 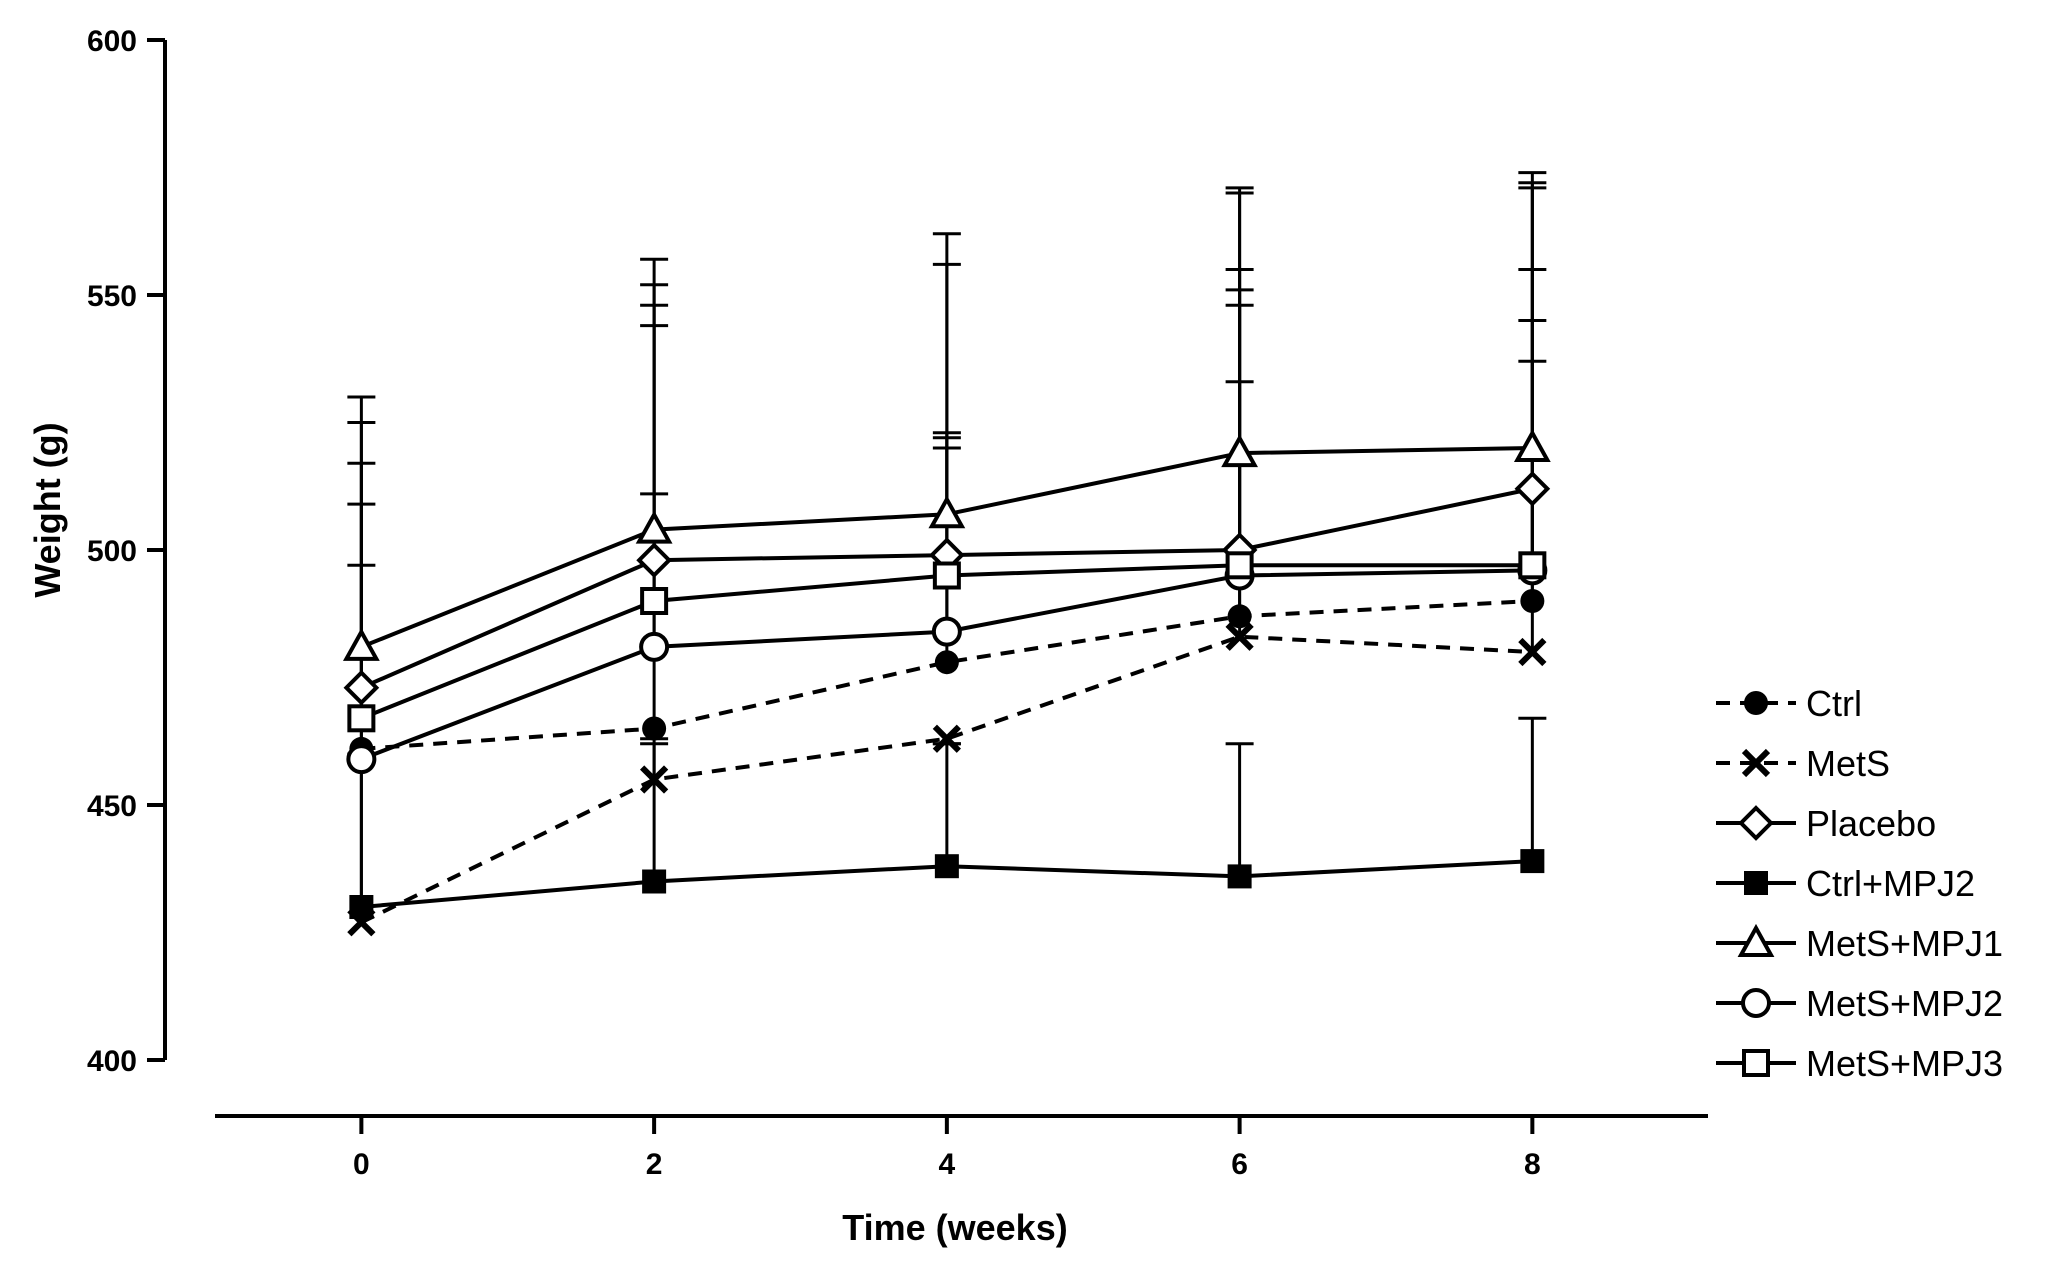 I want to click on x-tick-label-8: 8, so click(x=1532, y=1164).